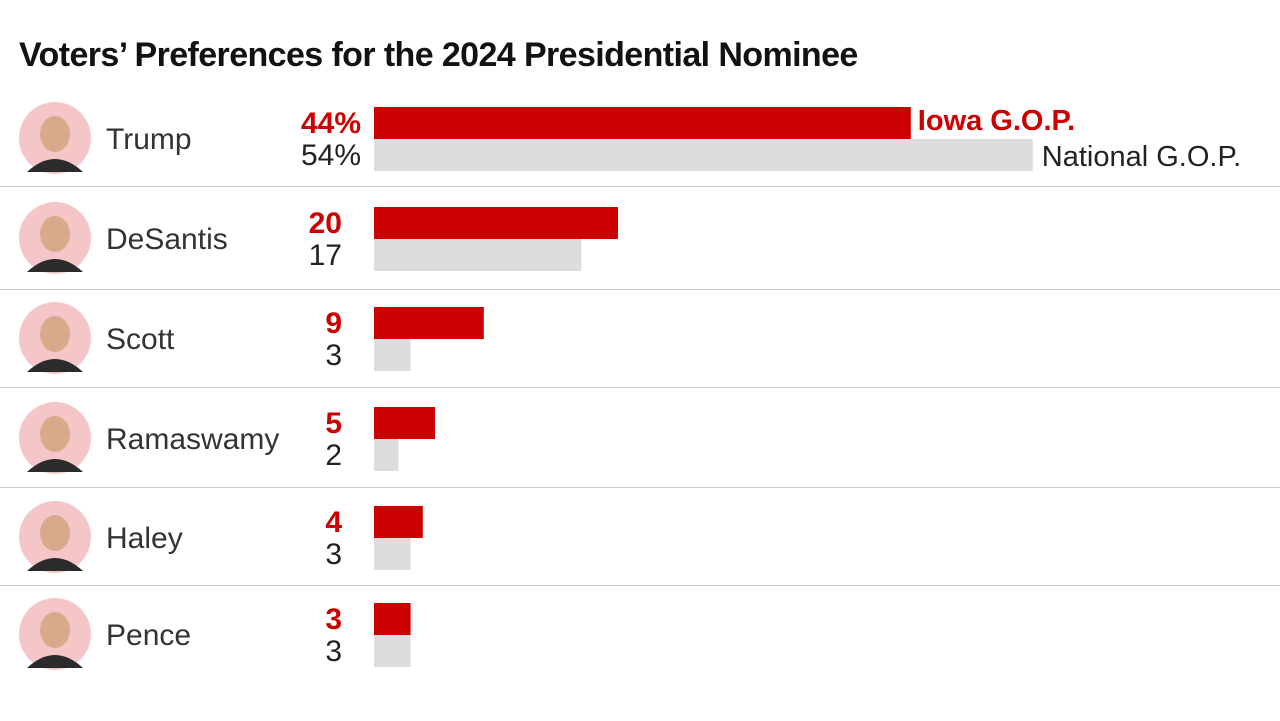  Describe the element at coordinates (331, 123) in the screenshot. I see `value-label-iowa: 44%` at that location.